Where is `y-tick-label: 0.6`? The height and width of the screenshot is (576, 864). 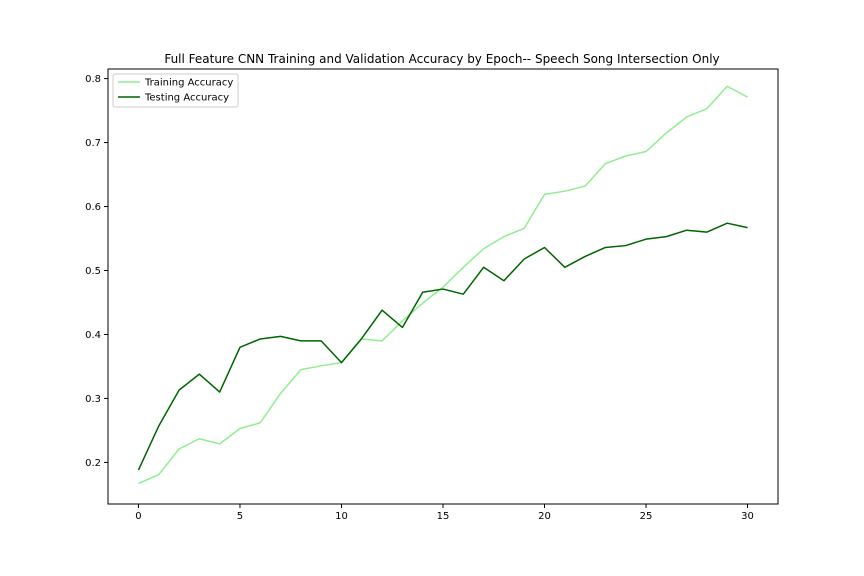
y-tick-label: 0.6 is located at coordinates (93, 207).